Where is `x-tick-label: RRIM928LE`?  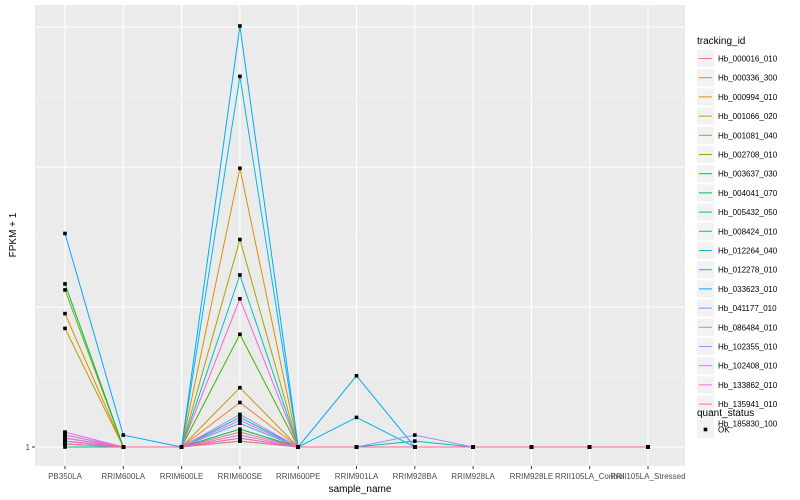
x-tick-label: RRIM928LE is located at coordinates (532, 476).